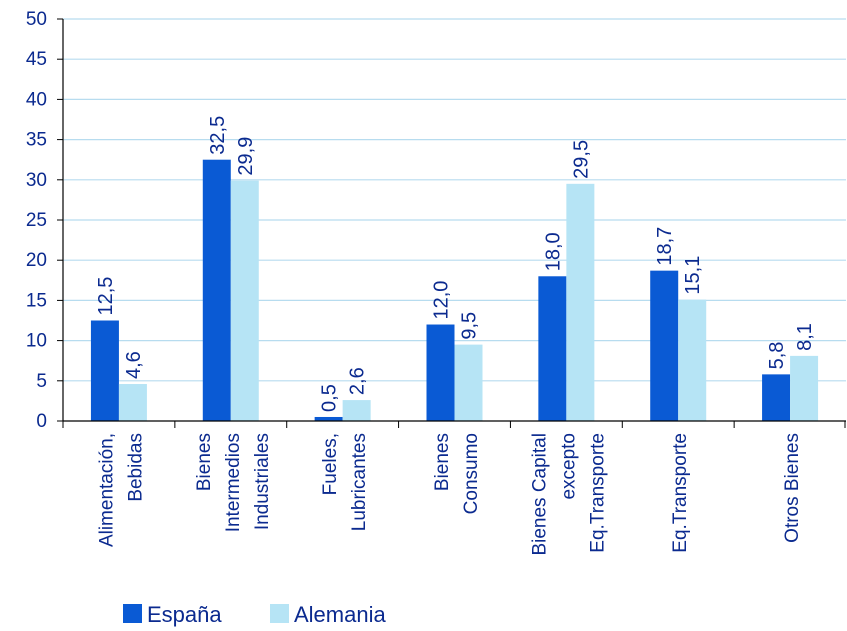 This screenshot has height=631, width=847. Describe the element at coordinates (340, 614) in the screenshot. I see `legend-label-alemania: Alemania` at that location.